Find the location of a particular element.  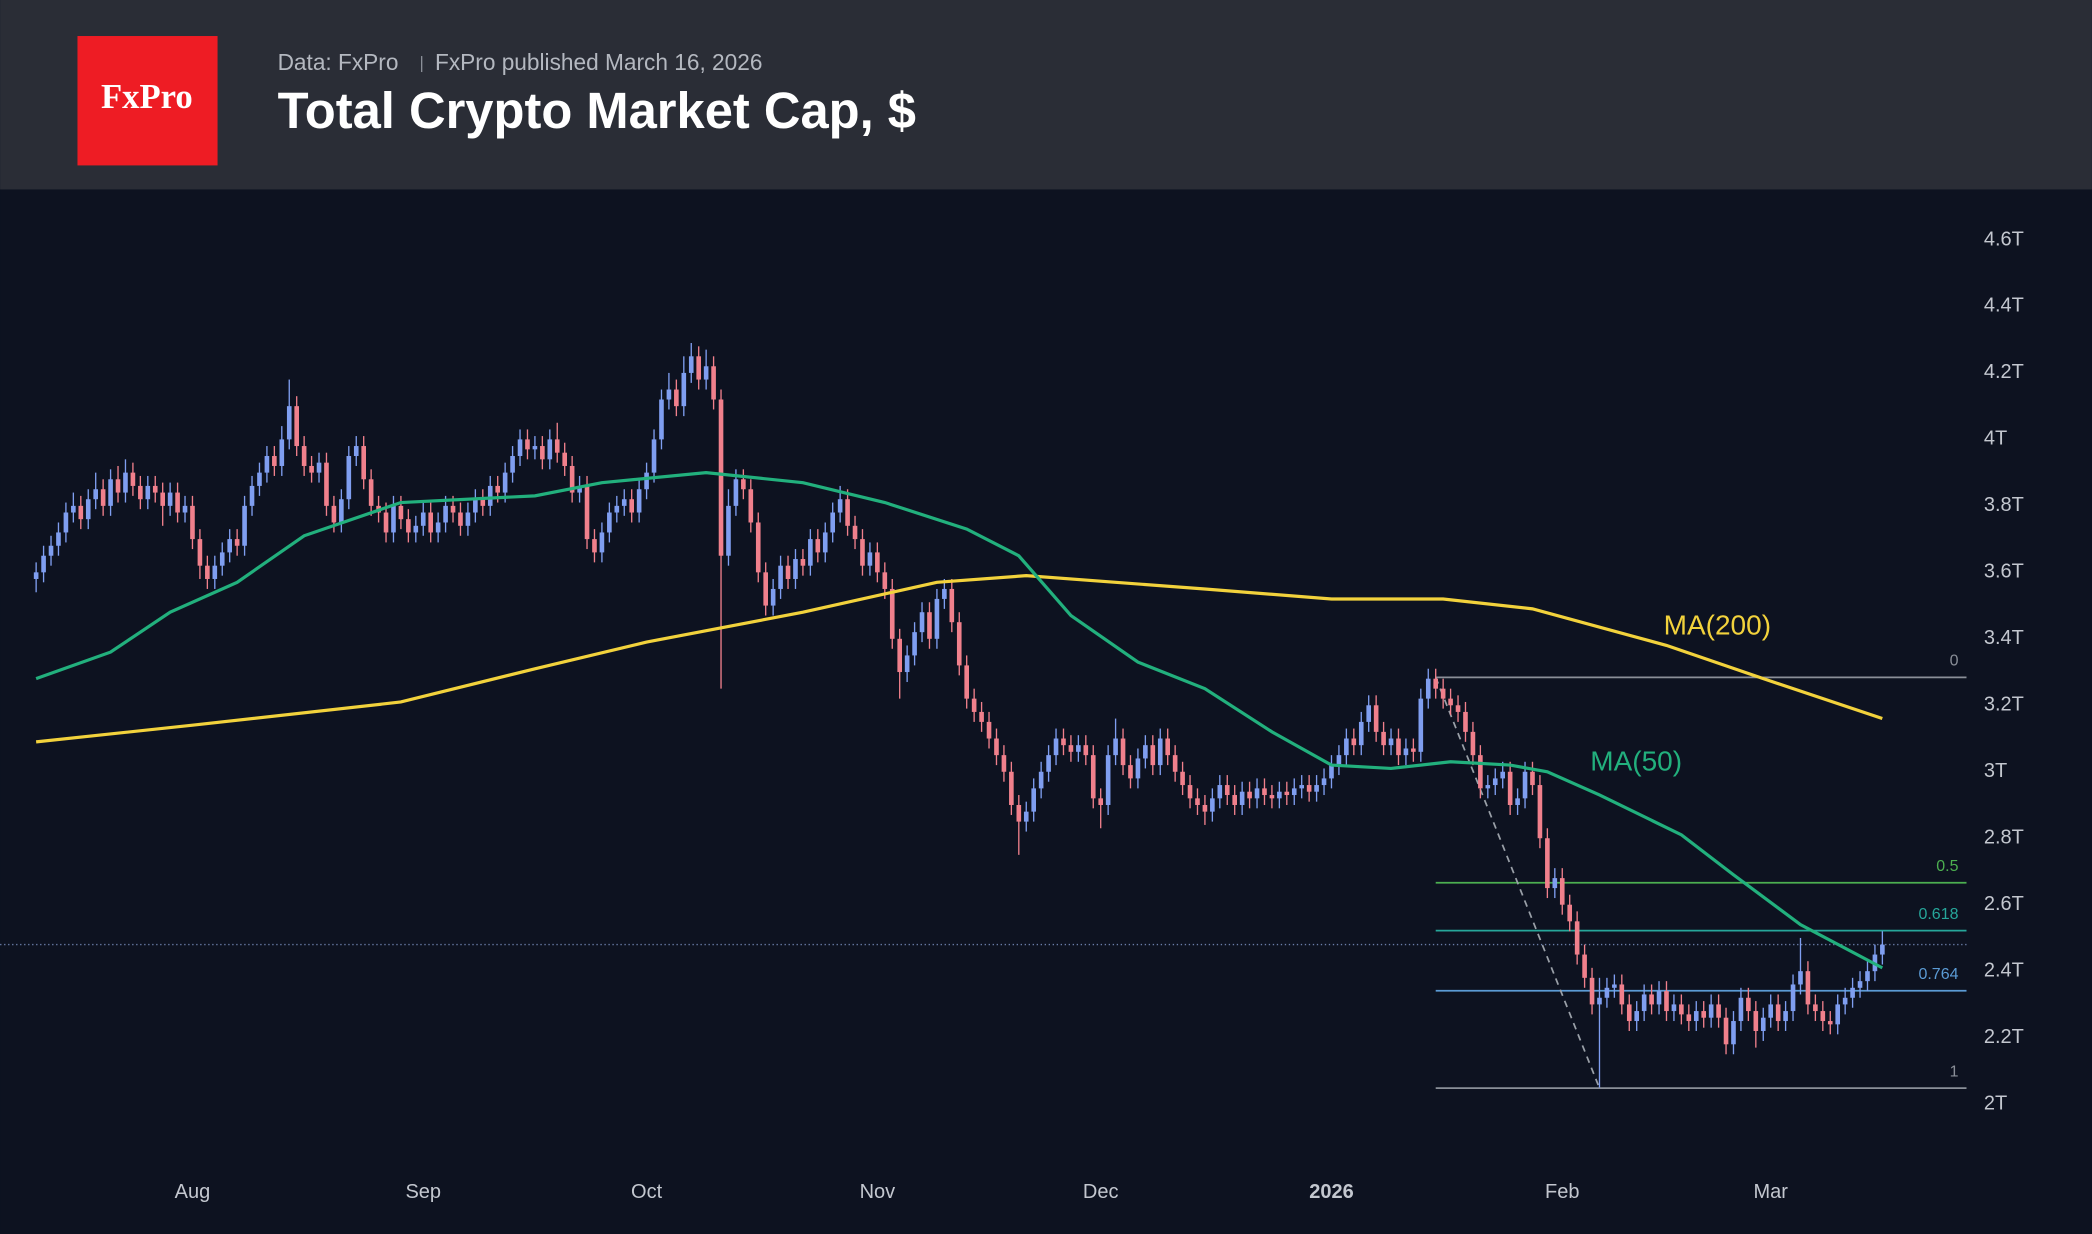

x-tick-label: Dec is located at coordinates (1101, 1192).